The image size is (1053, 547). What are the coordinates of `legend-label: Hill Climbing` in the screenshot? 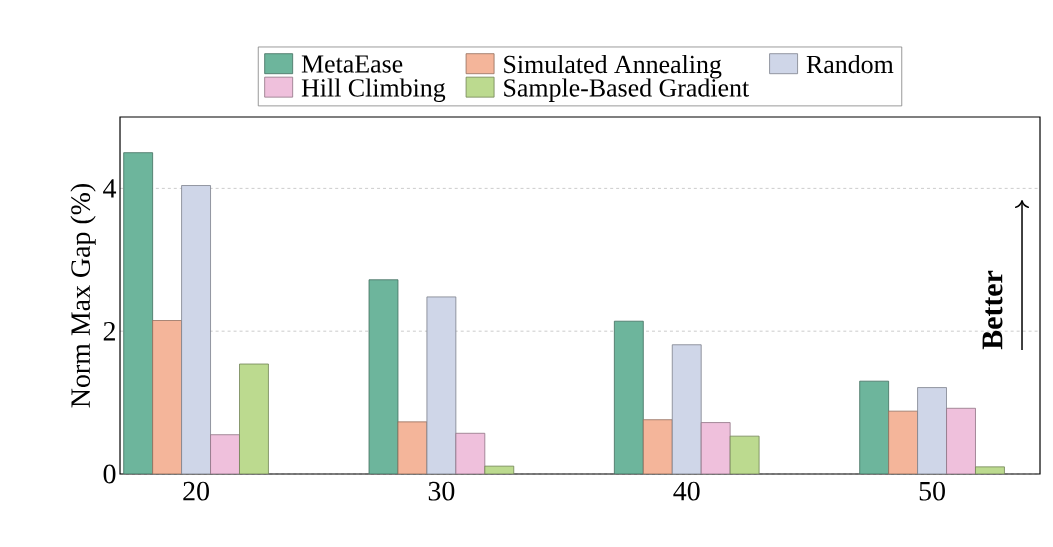 It's located at (373, 90).